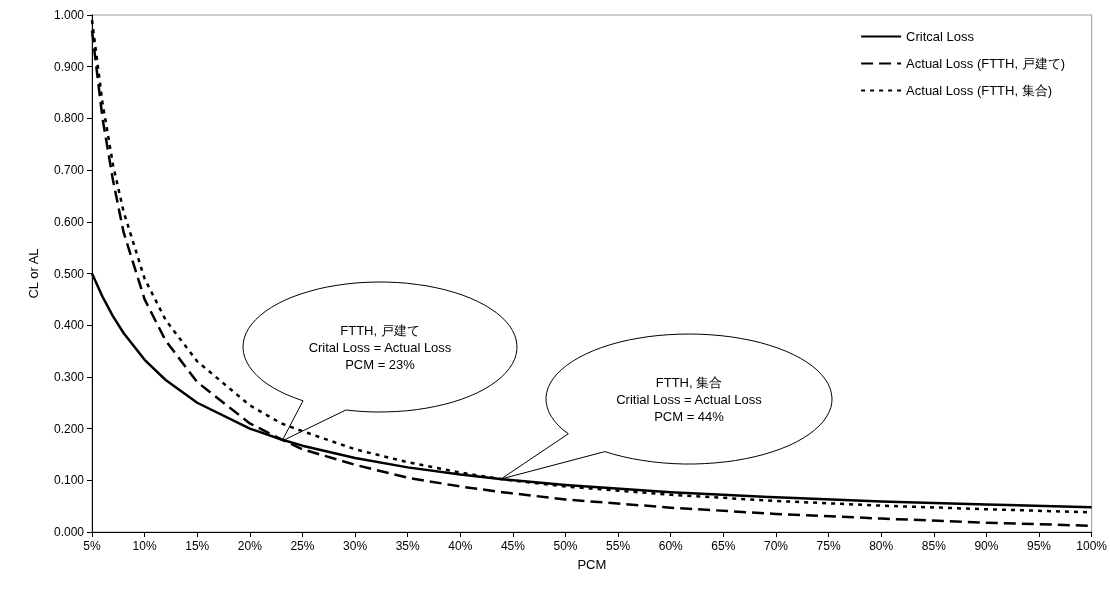 The height and width of the screenshot is (591, 1110). What do you see at coordinates (408, 546) in the screenshot?
I see `x-tick-label: 35%` at bounding box center [408, 546].